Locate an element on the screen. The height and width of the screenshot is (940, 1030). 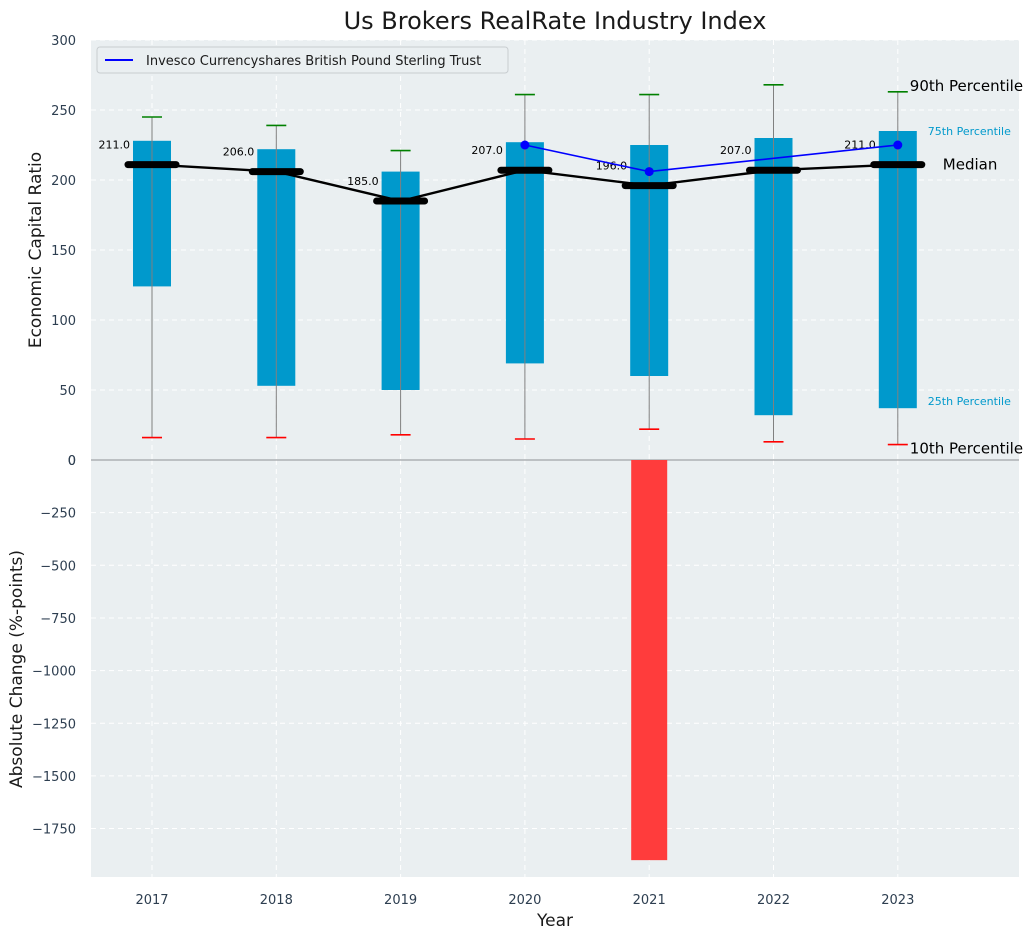
x-tick-label: 2018 is located at coordinates (276, 900).